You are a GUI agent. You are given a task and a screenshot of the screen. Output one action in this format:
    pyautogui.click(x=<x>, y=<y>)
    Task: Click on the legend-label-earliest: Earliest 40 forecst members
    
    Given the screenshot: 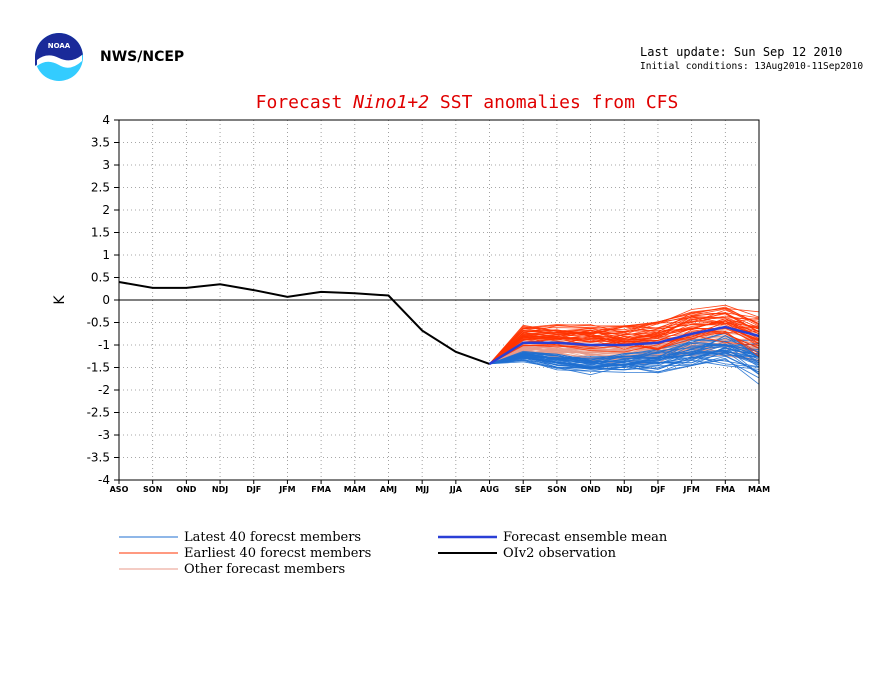 What is the action you would take?
    pyautogui.click(x=277, y=553)
    